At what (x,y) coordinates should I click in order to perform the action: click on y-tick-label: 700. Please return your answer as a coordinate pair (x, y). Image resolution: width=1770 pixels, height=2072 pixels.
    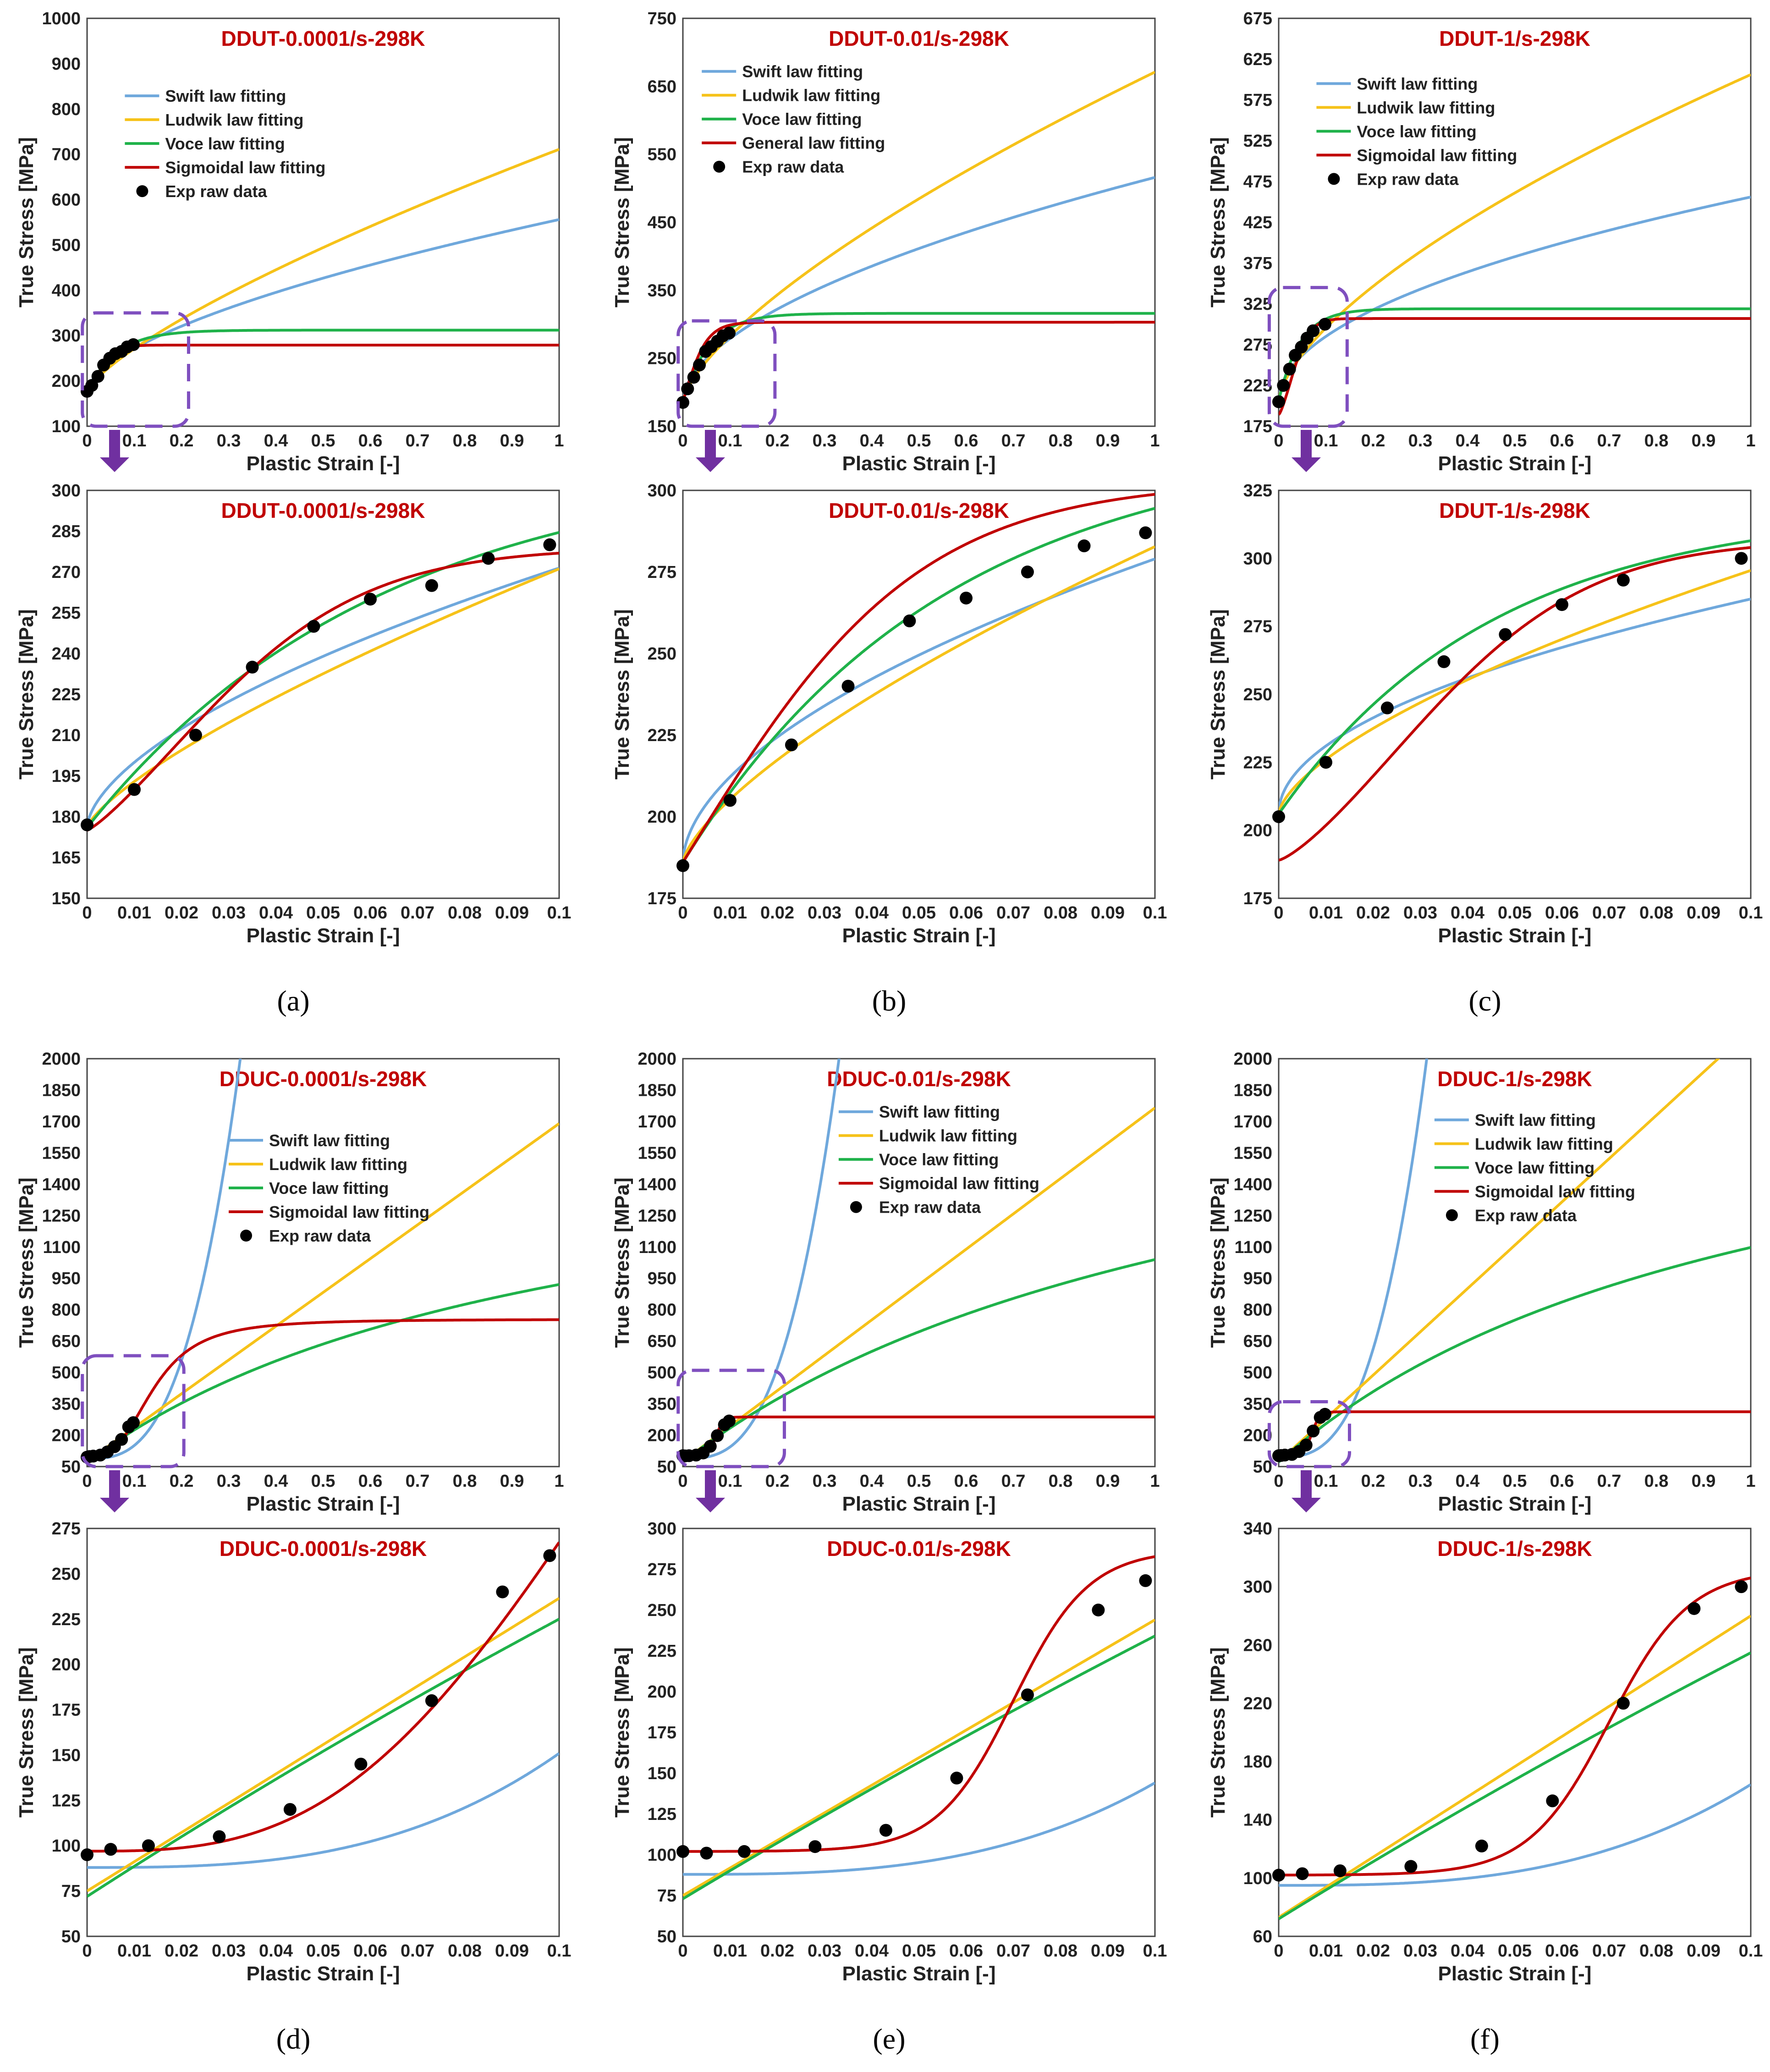
    Looking at the image, I should click on (66, 155).